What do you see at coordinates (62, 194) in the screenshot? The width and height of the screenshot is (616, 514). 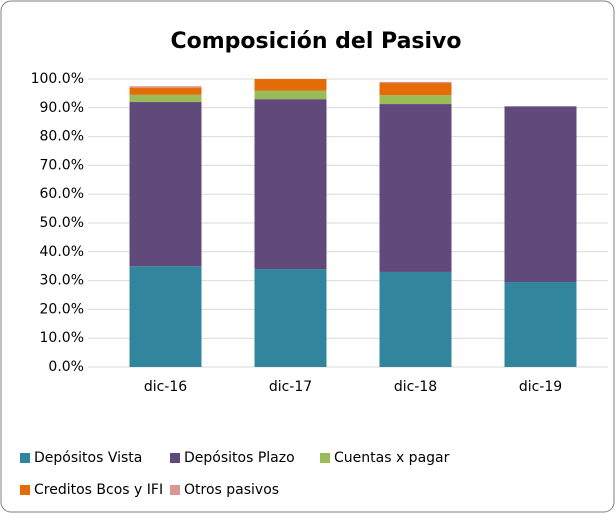 I see `y-tick-label: 60.0%` at bounding box center [62, 194].